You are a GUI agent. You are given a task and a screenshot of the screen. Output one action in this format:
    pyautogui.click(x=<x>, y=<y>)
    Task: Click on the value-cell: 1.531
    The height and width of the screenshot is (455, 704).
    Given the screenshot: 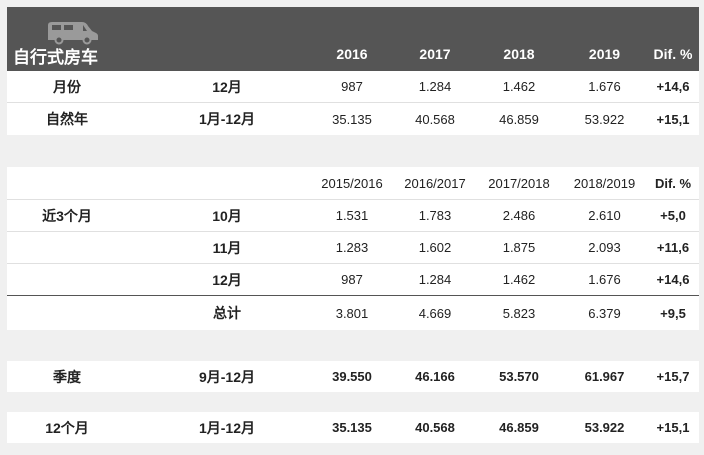 What is the action you would take?
    pyautogui.click(x=352, y=215)
    